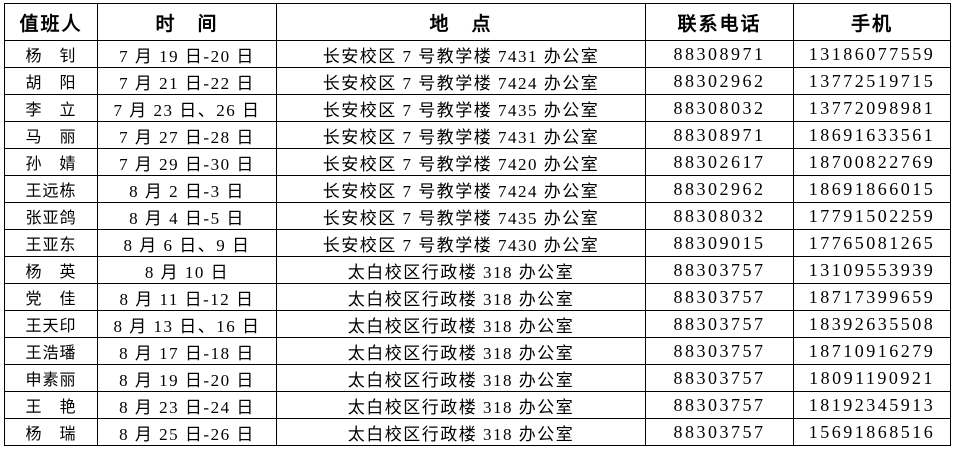  Describe the element at coordinates (187, 135) in the screenshot. I see `cell-time: 7 月 27 日-28 日` at that location.